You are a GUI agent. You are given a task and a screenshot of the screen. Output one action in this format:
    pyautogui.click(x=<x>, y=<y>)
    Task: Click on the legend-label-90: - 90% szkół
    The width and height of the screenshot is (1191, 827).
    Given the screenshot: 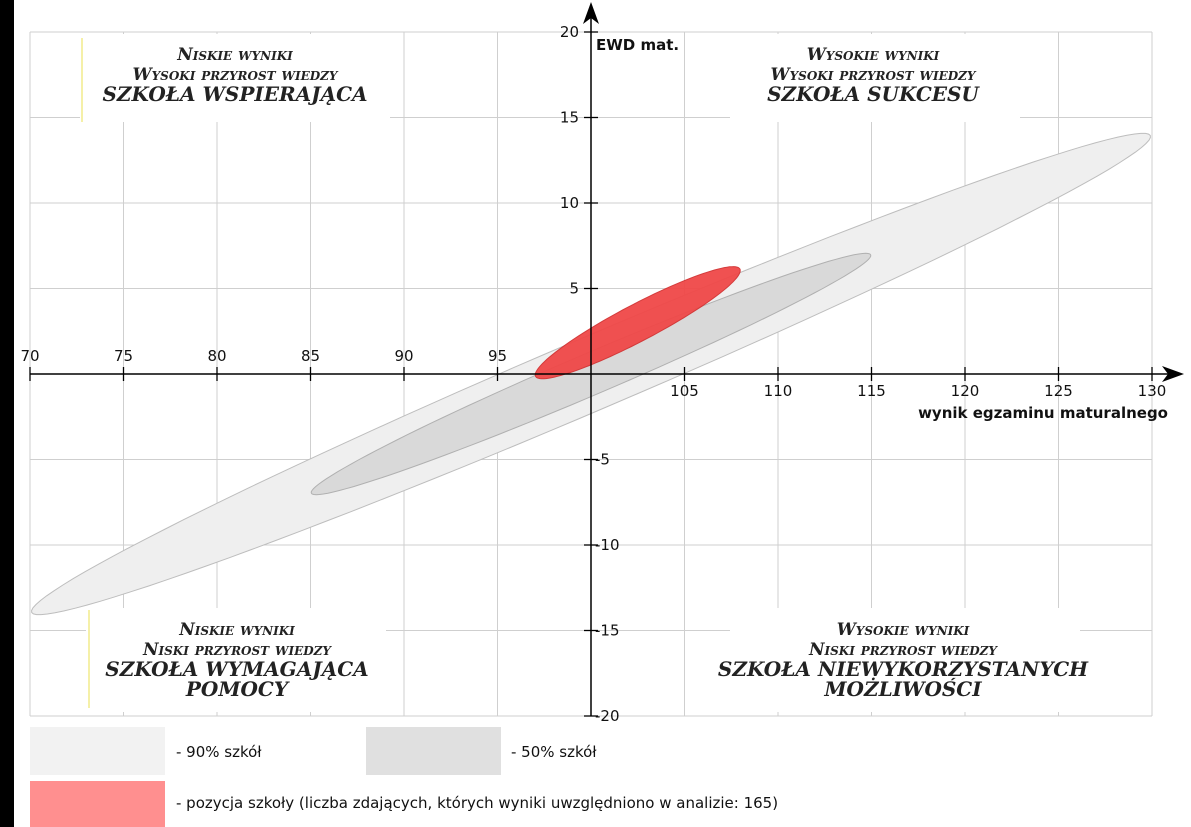 What is the action you would take?
    pyautogui.click(x=219, y=752)
    